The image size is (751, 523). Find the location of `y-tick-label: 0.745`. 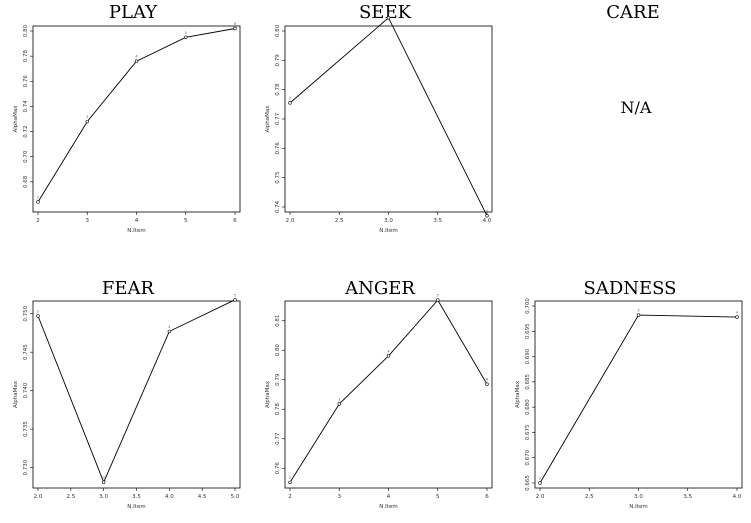

y-tick-label: 0.745 is located at coordinates (26, 352).